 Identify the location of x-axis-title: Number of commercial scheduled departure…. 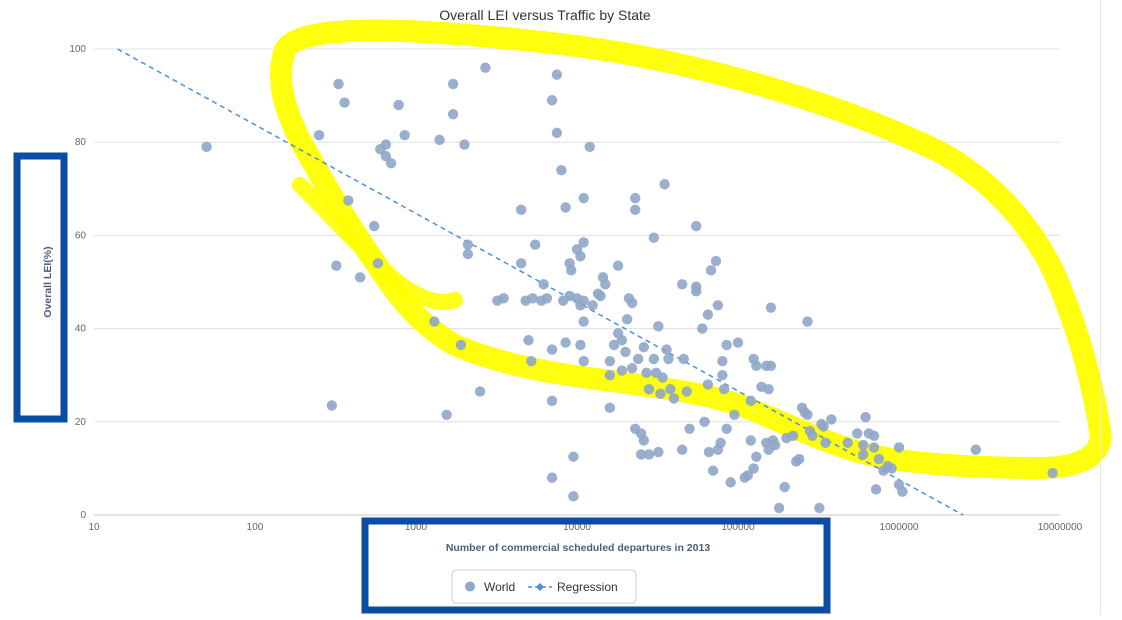
(578, 548).